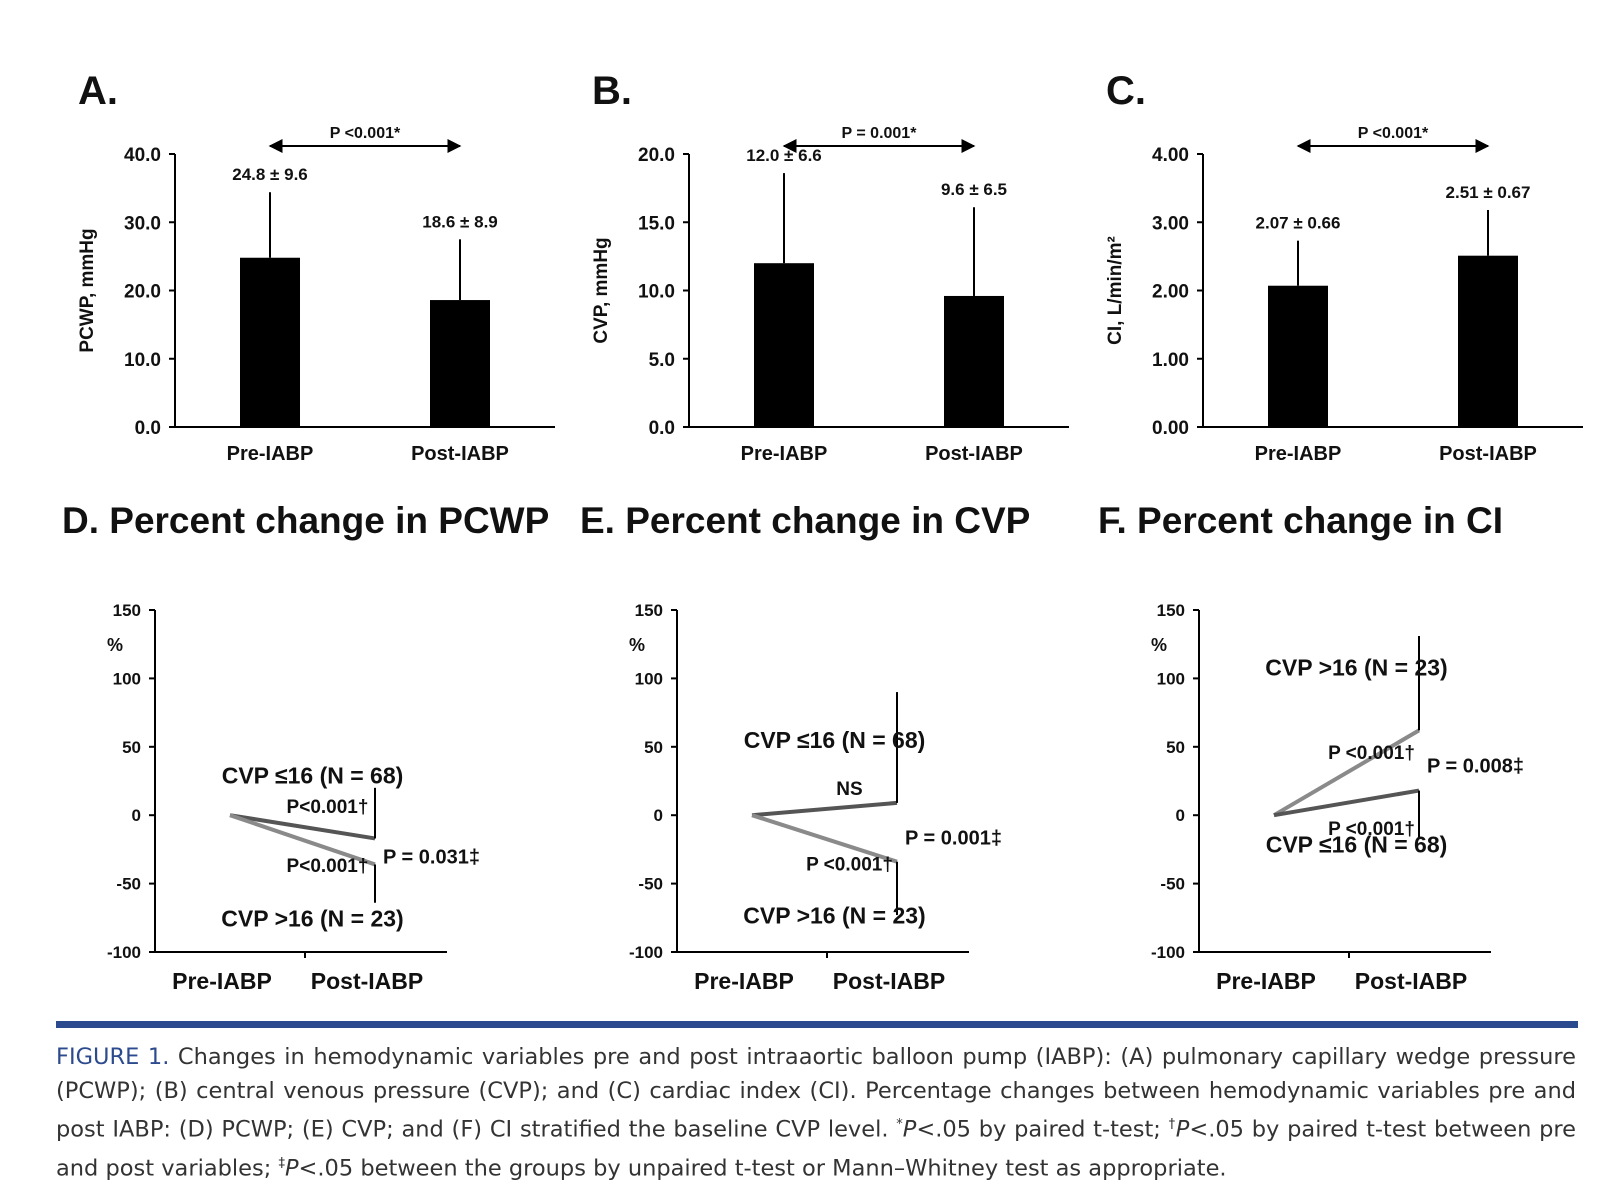 This screenshot has height=1192, width=1614. What do you see at coordinates (953, 838) in the screenshot?
I see `comparison-label: P = 0.001‡` at bounding box center [953, 838].